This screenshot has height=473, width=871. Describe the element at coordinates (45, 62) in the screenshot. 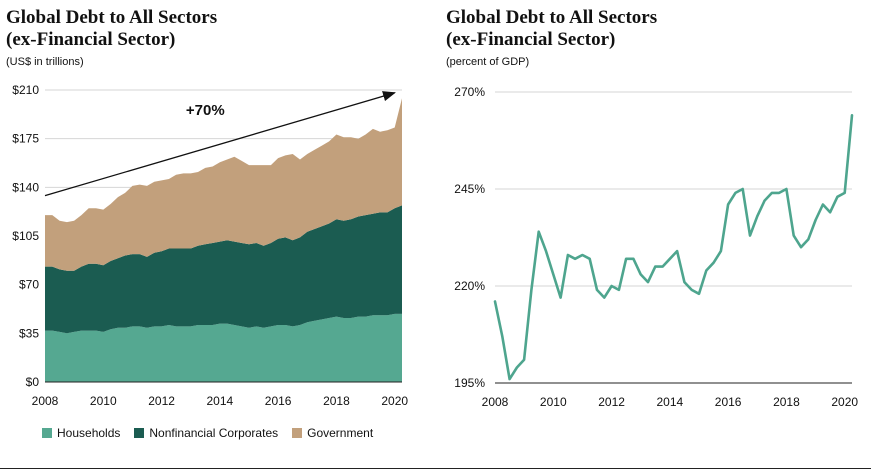

I see `left-chart-subtitle: (US$ in trillions)` at that location.